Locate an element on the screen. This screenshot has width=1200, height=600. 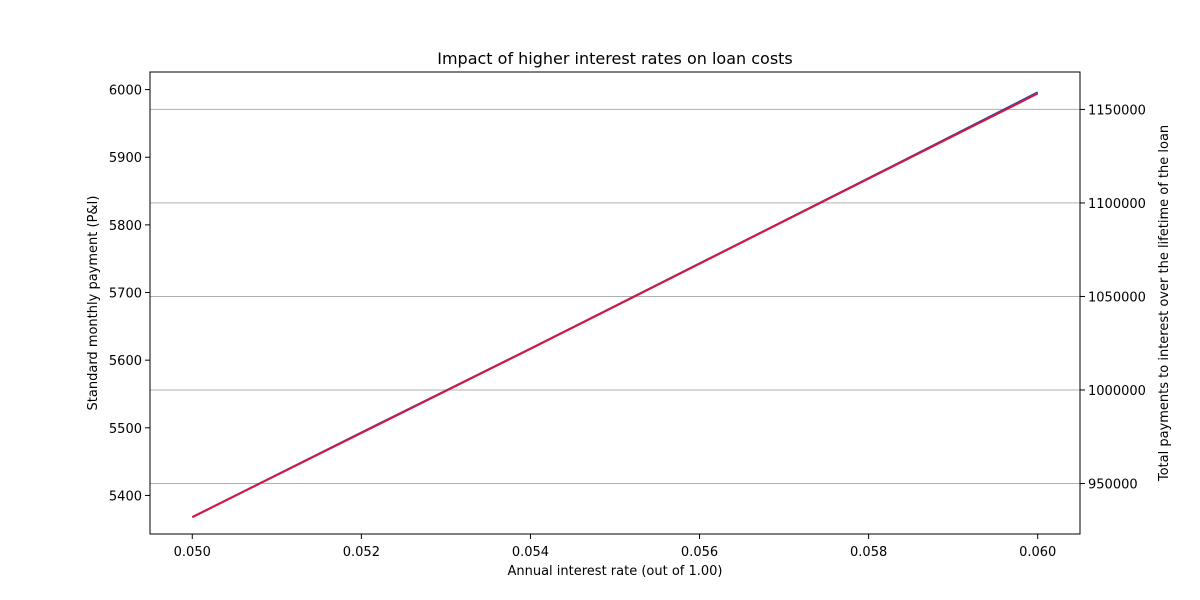
y-left-tick-label: 5400 is located at coordinates (125, 496).